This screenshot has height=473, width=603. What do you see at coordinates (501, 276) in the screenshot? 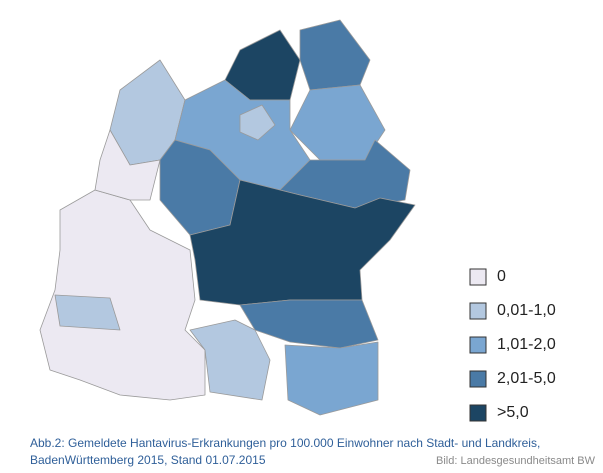
I see `legend-label: 0` at bounding box center [501, 276].